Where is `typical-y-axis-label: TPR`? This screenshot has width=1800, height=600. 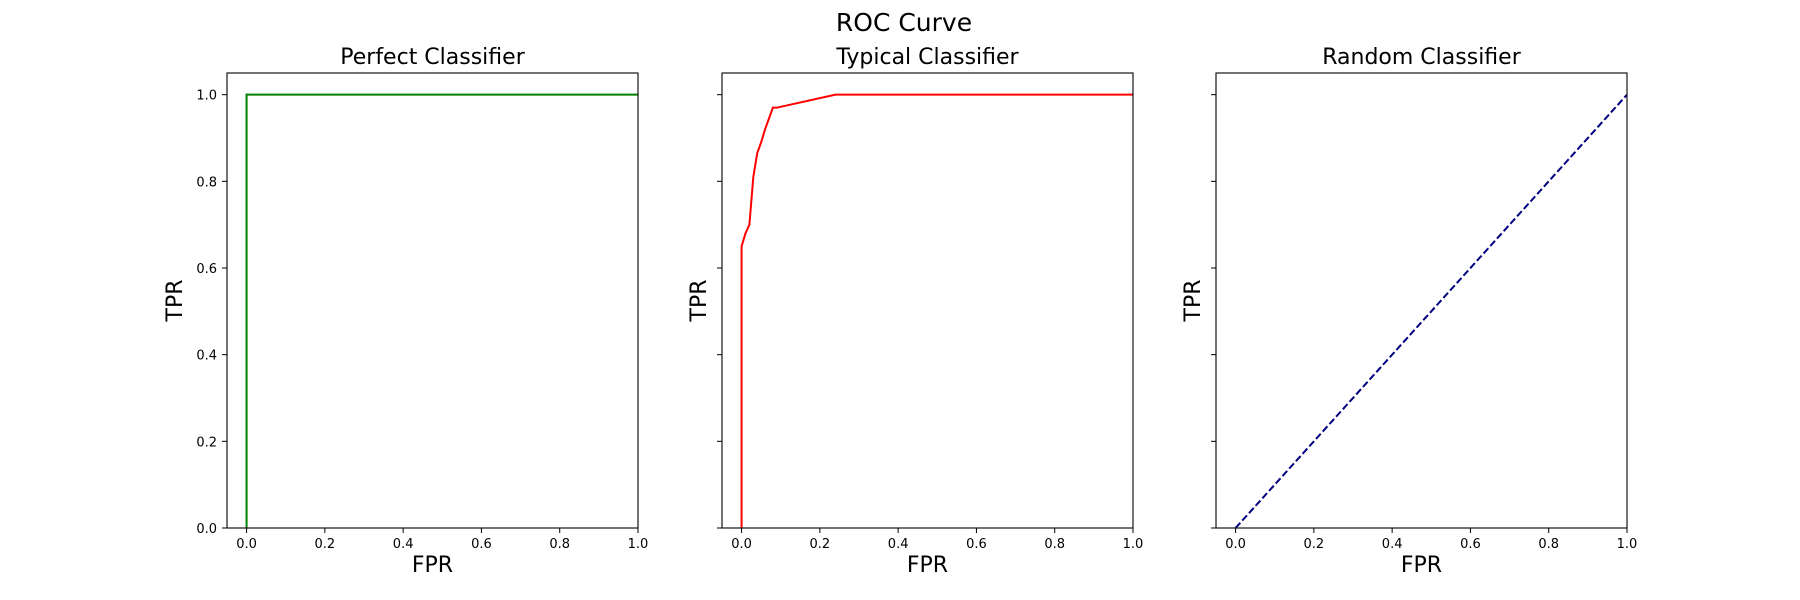 typical-y-axis-label: TPR is located at coordinates (699, 301).